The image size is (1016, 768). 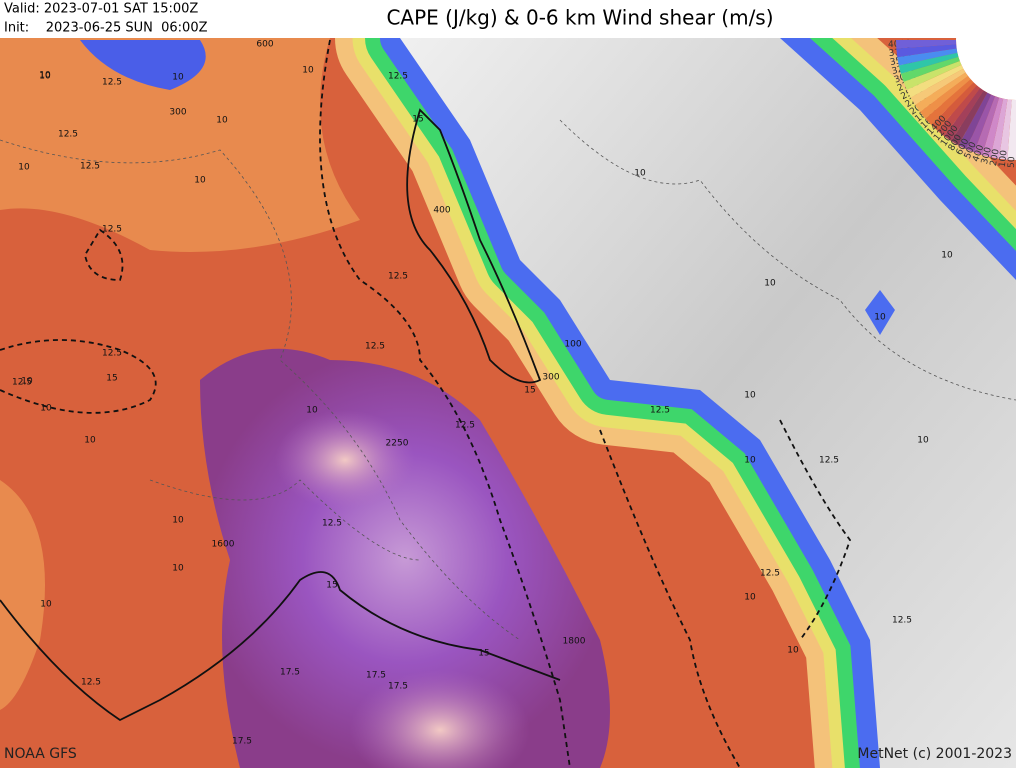 What do you see at coordinates (574, 642) in the screenshot?
I see `contour-label: 1800` at bounding box center [574, 642].